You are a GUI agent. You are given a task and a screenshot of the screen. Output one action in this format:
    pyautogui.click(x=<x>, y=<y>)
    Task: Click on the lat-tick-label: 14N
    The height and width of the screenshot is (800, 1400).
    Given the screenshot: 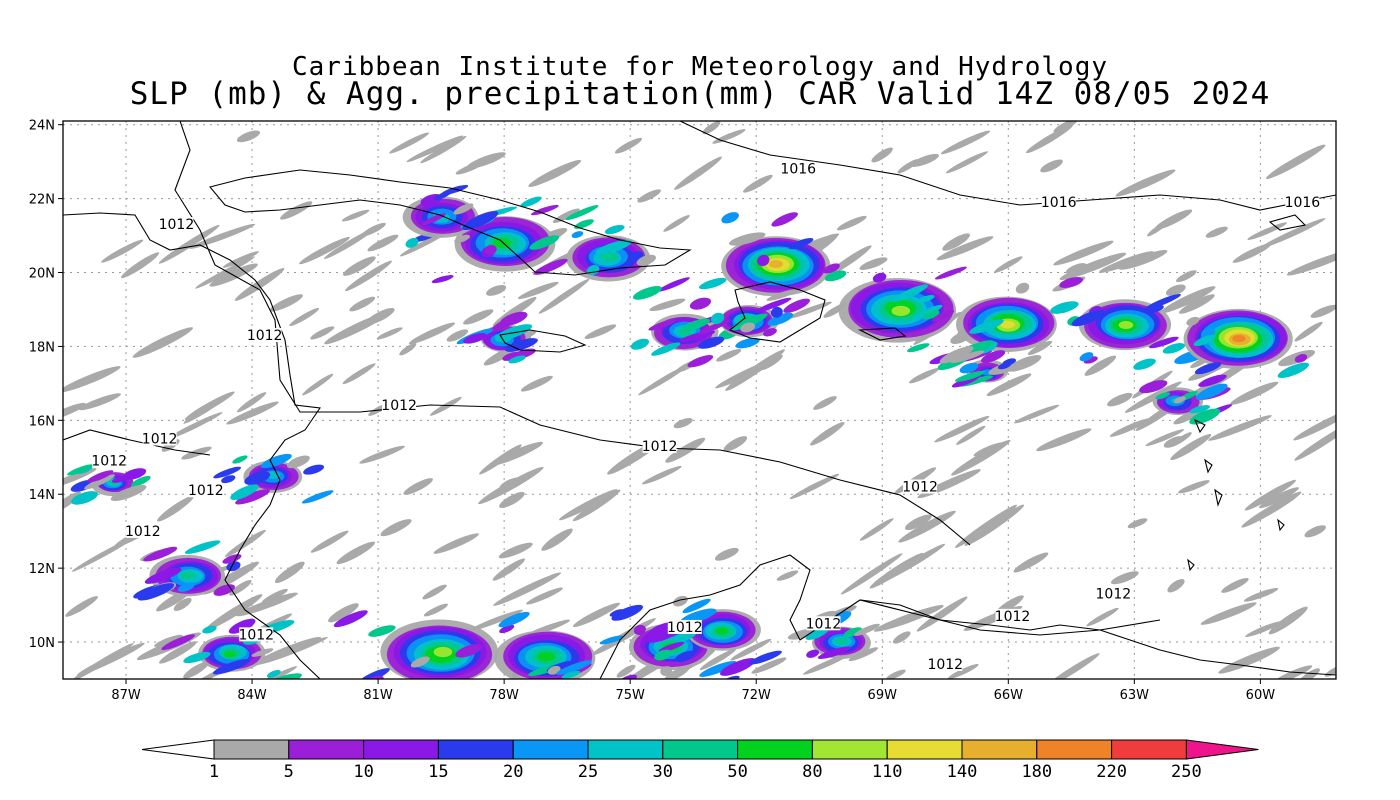 What is the action you would take?
    pyautogui.click(x=42, y=495)
    